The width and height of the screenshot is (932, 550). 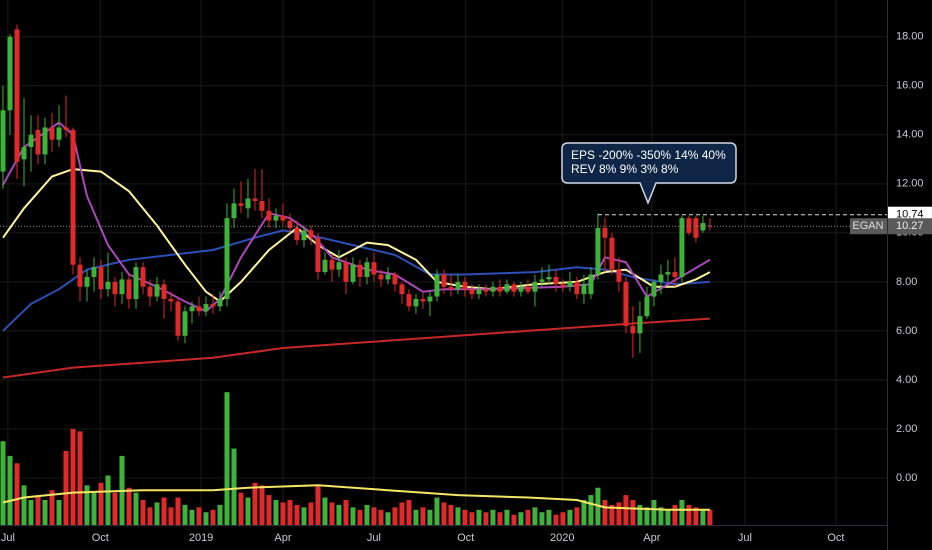 What do you see at coordinates (906, 380) in the screenshot?
I see `y-tick-label: 4.00` at bounding box center [906, 380].